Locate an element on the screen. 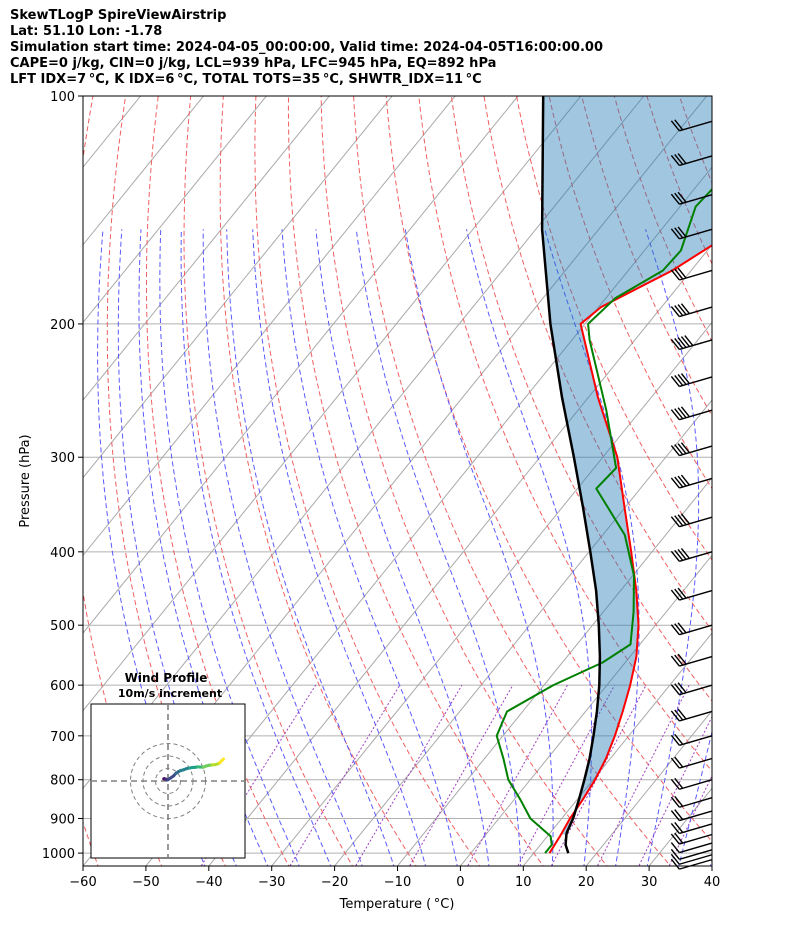 This screenshot has height=937, width=794. x-tick-label: −40 is located at coordinates (208, 882).